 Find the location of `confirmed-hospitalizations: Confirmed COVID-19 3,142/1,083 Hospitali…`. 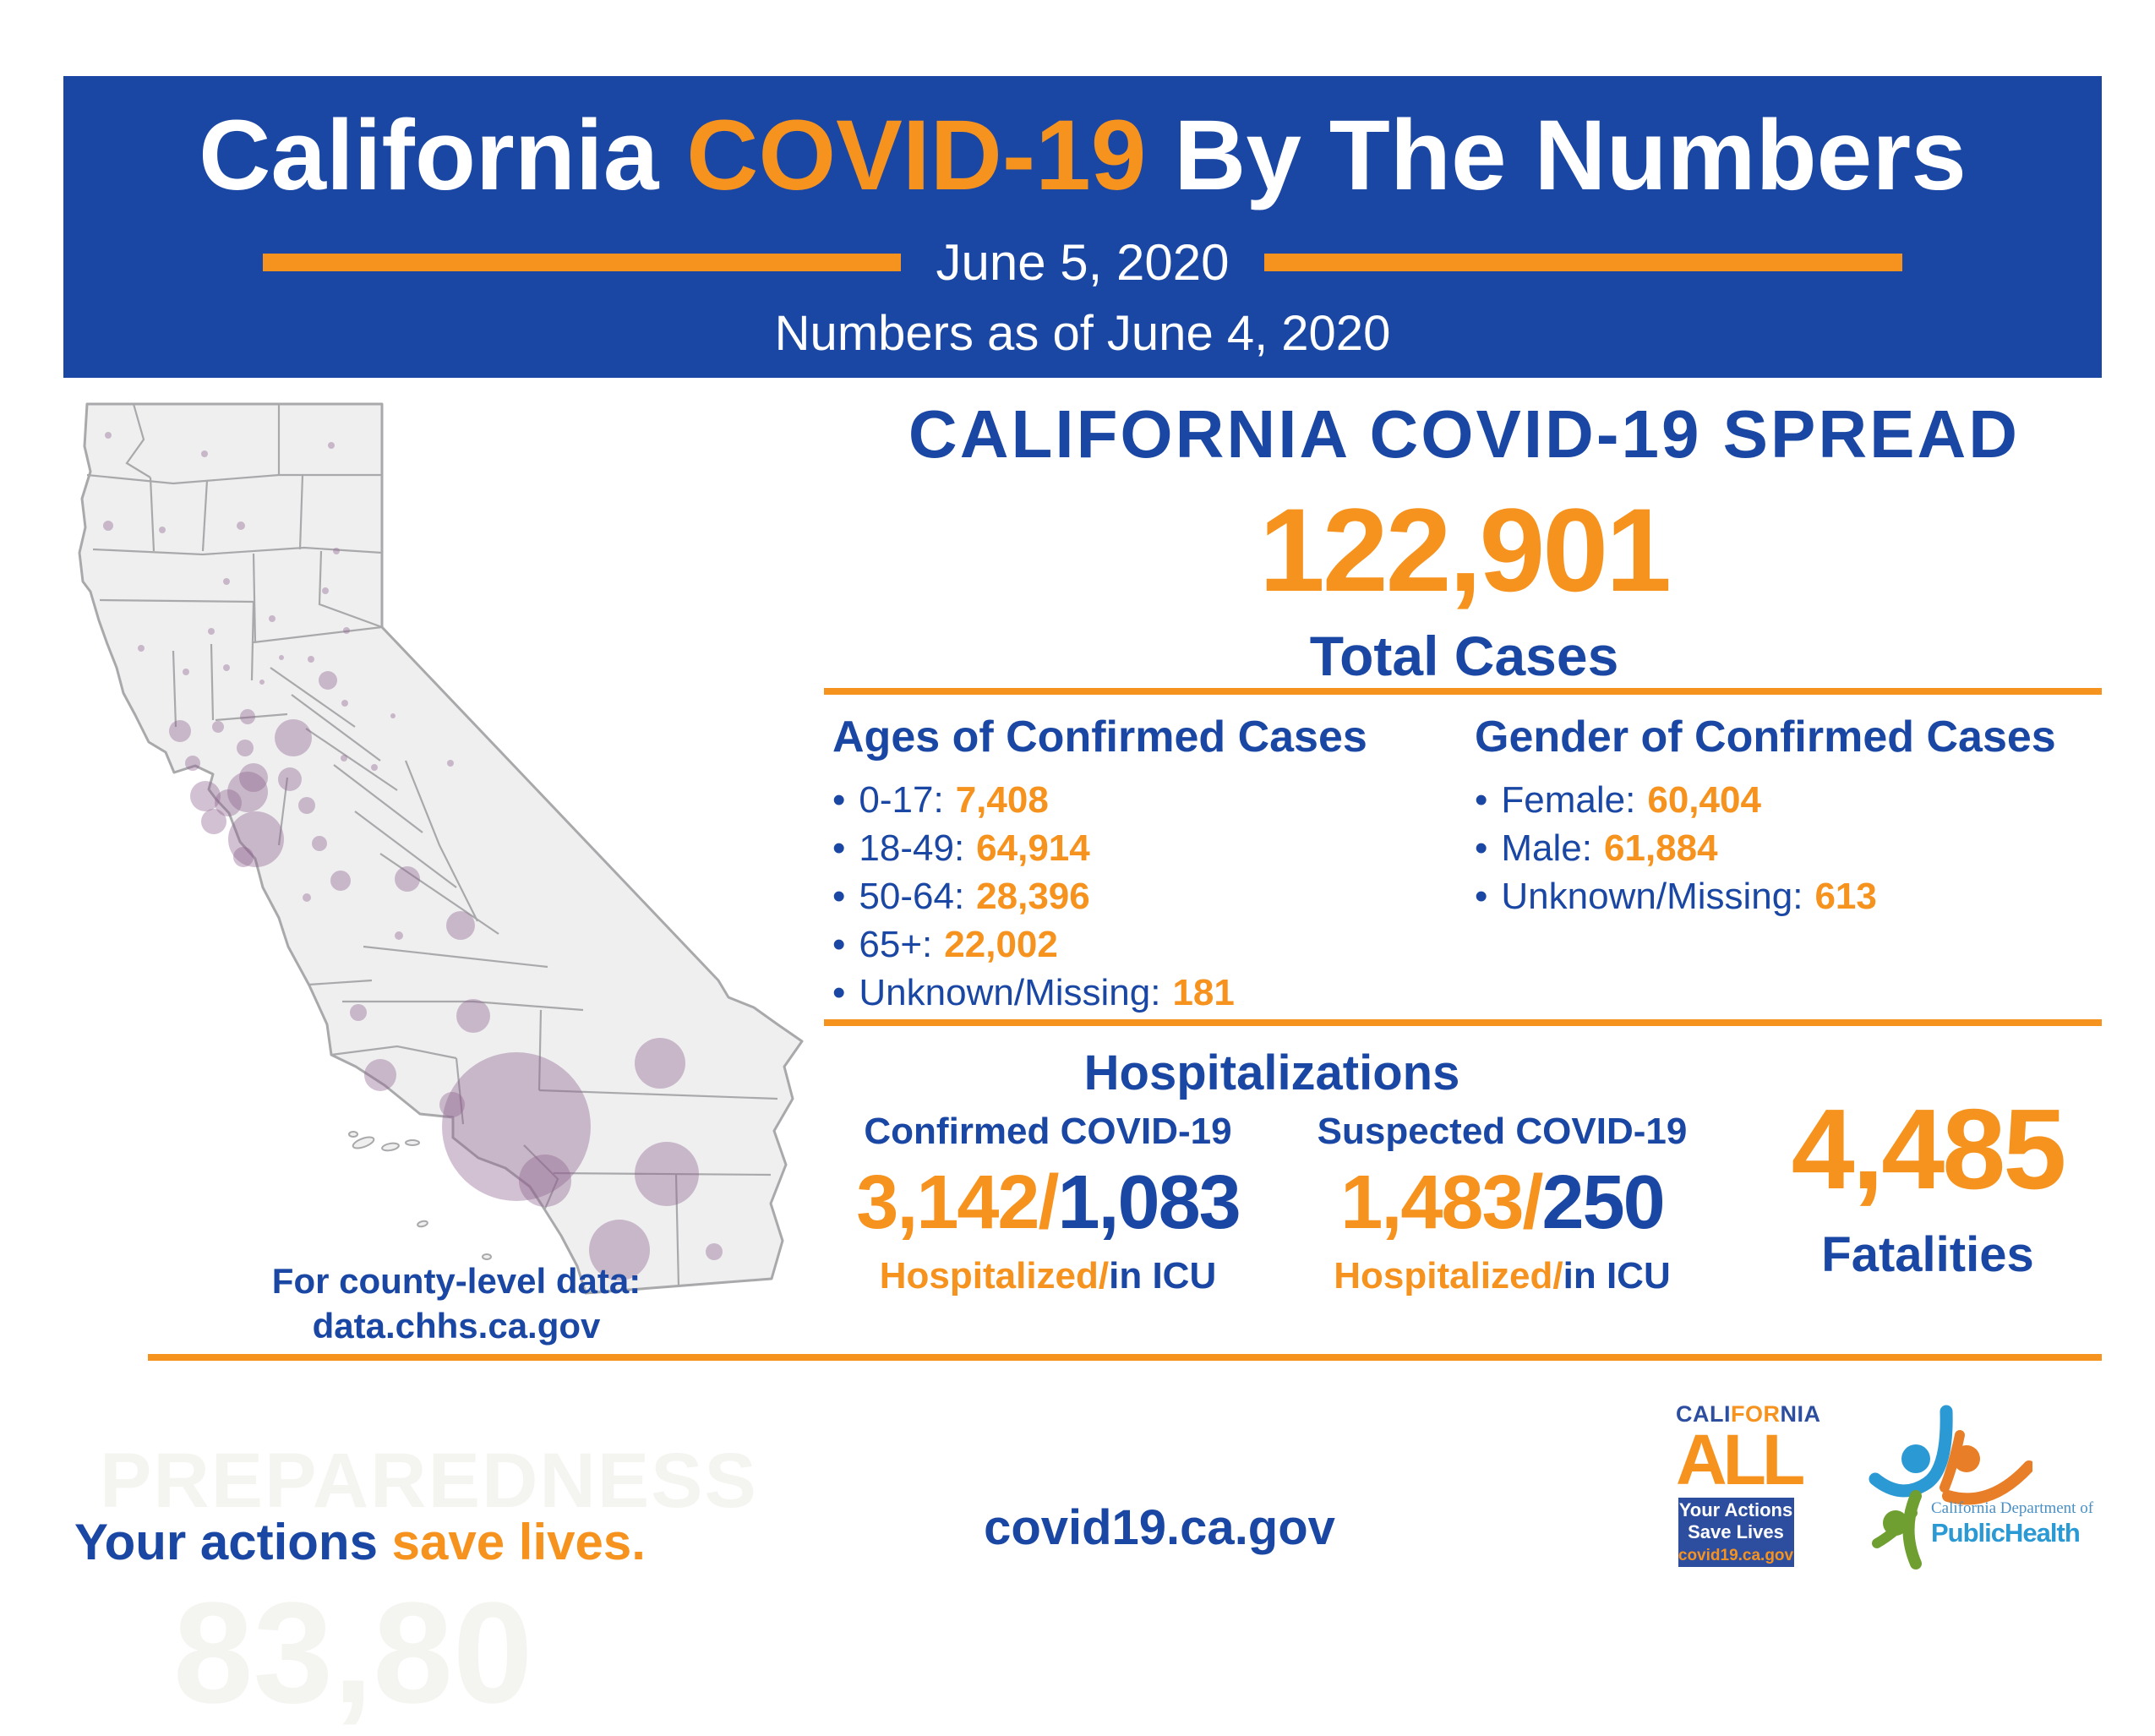

confirmed-hospitalizations: Confirmed COVID-19 3,142/1,083 Hospitali… is located at coordinates (1048, 1204).